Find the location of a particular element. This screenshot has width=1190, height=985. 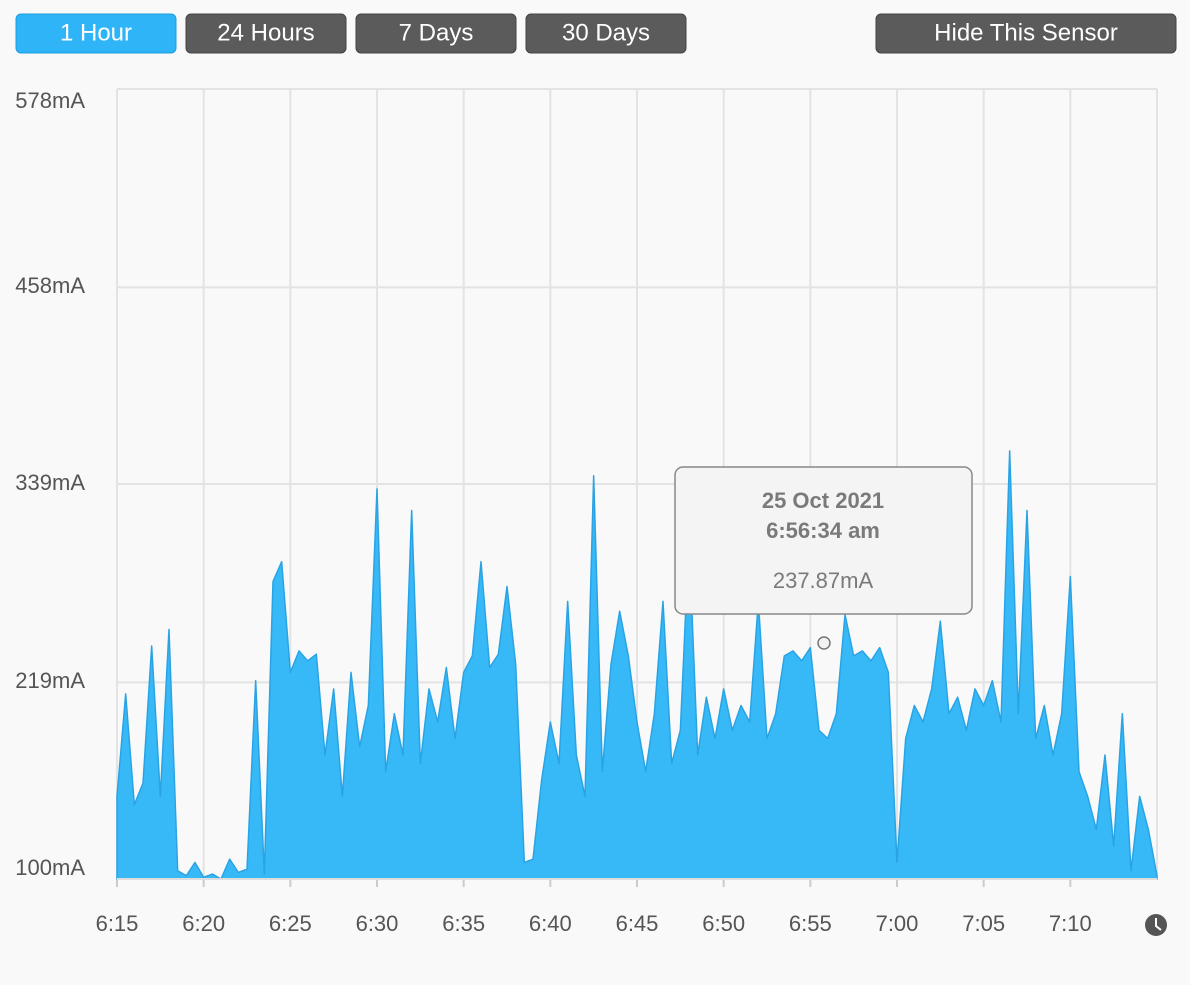

x-tick-label: 6:20 is located at coordinates (203, 923).